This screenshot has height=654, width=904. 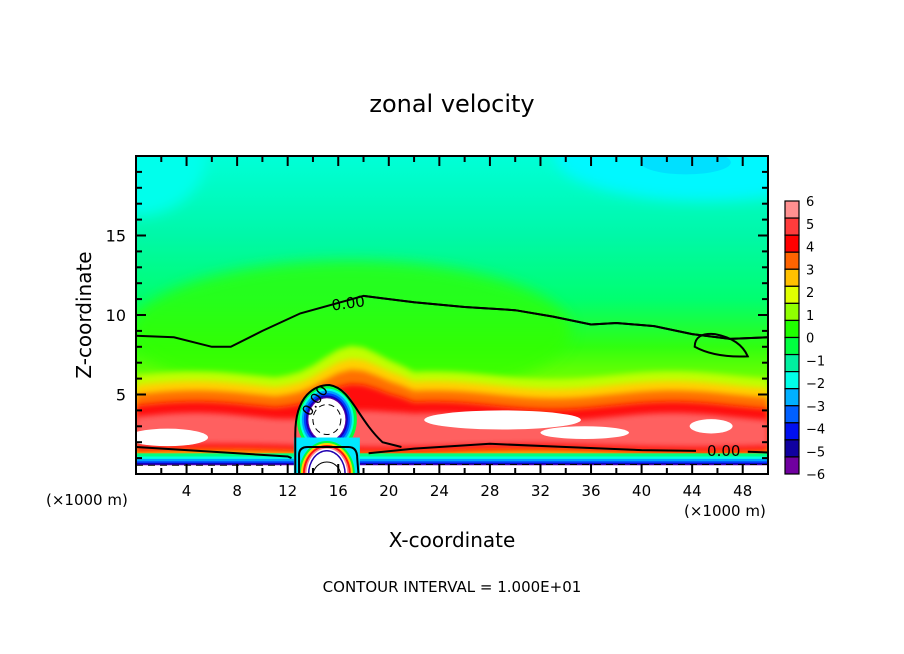 I want to click on field-region-cyan-core, so click(x=685, y=165).